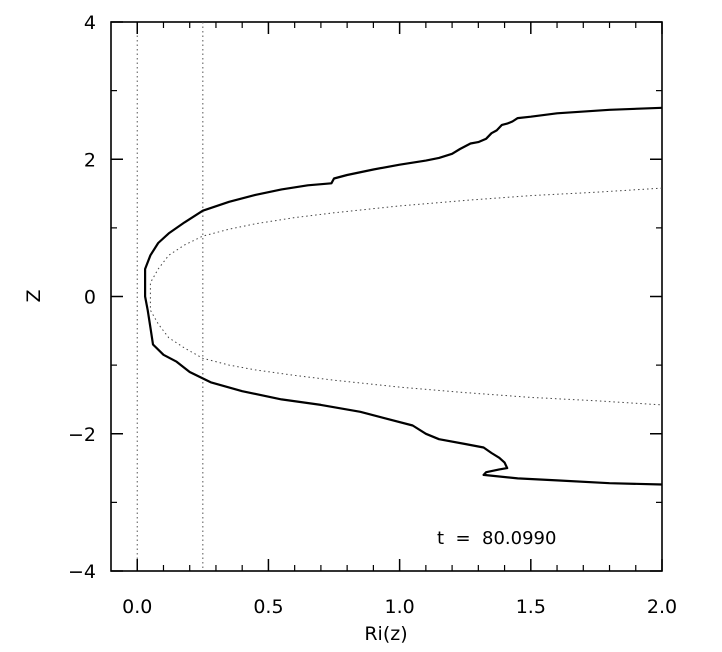 The width and height of the screenshot is (722, 652). What do you see at coordinates (82, 572) in the screenshot?
I see `y-tick-label: −4` at bounding box center [82, 572].